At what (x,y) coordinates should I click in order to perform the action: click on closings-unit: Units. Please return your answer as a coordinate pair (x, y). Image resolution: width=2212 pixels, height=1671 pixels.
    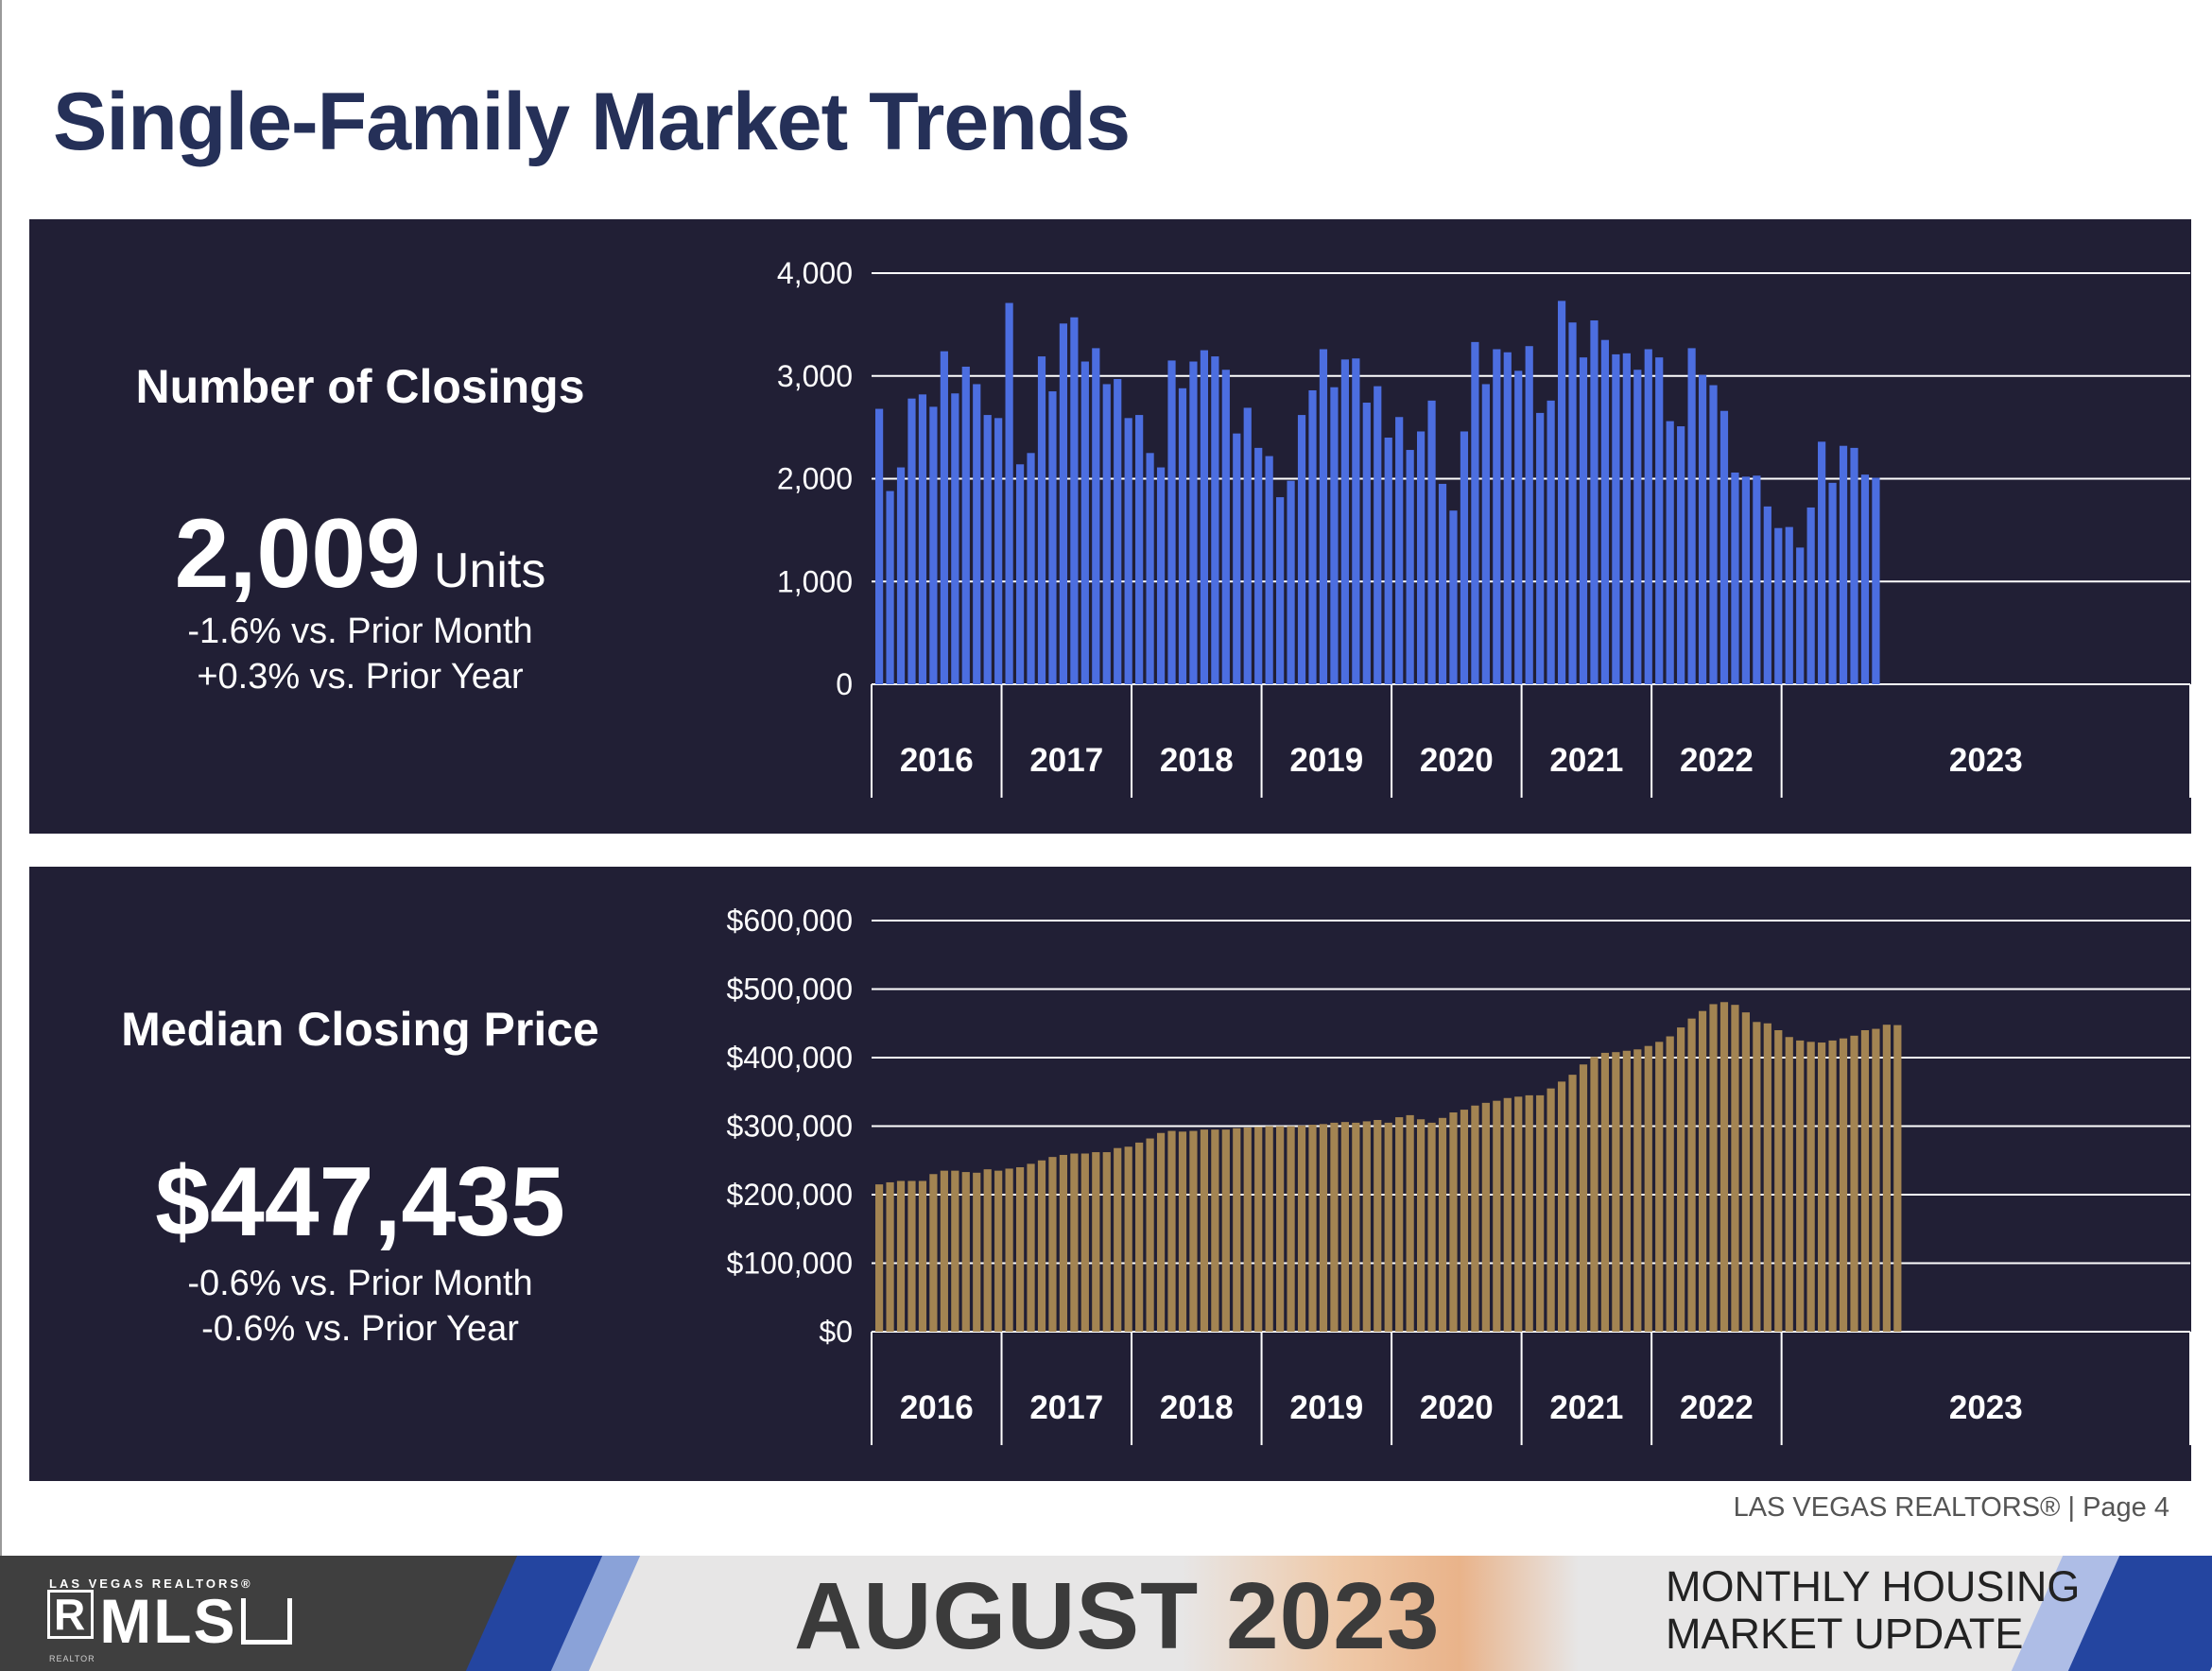
    Looking at the image, I should click on (489, 570).